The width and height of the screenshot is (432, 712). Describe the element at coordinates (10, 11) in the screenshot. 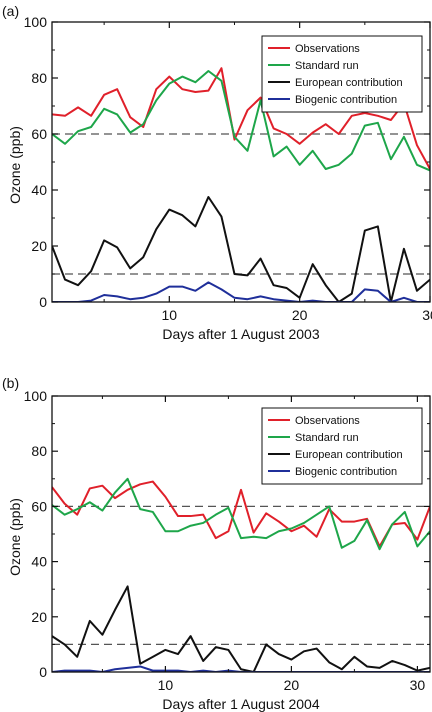

I see `panel-label: (a)` at that location.